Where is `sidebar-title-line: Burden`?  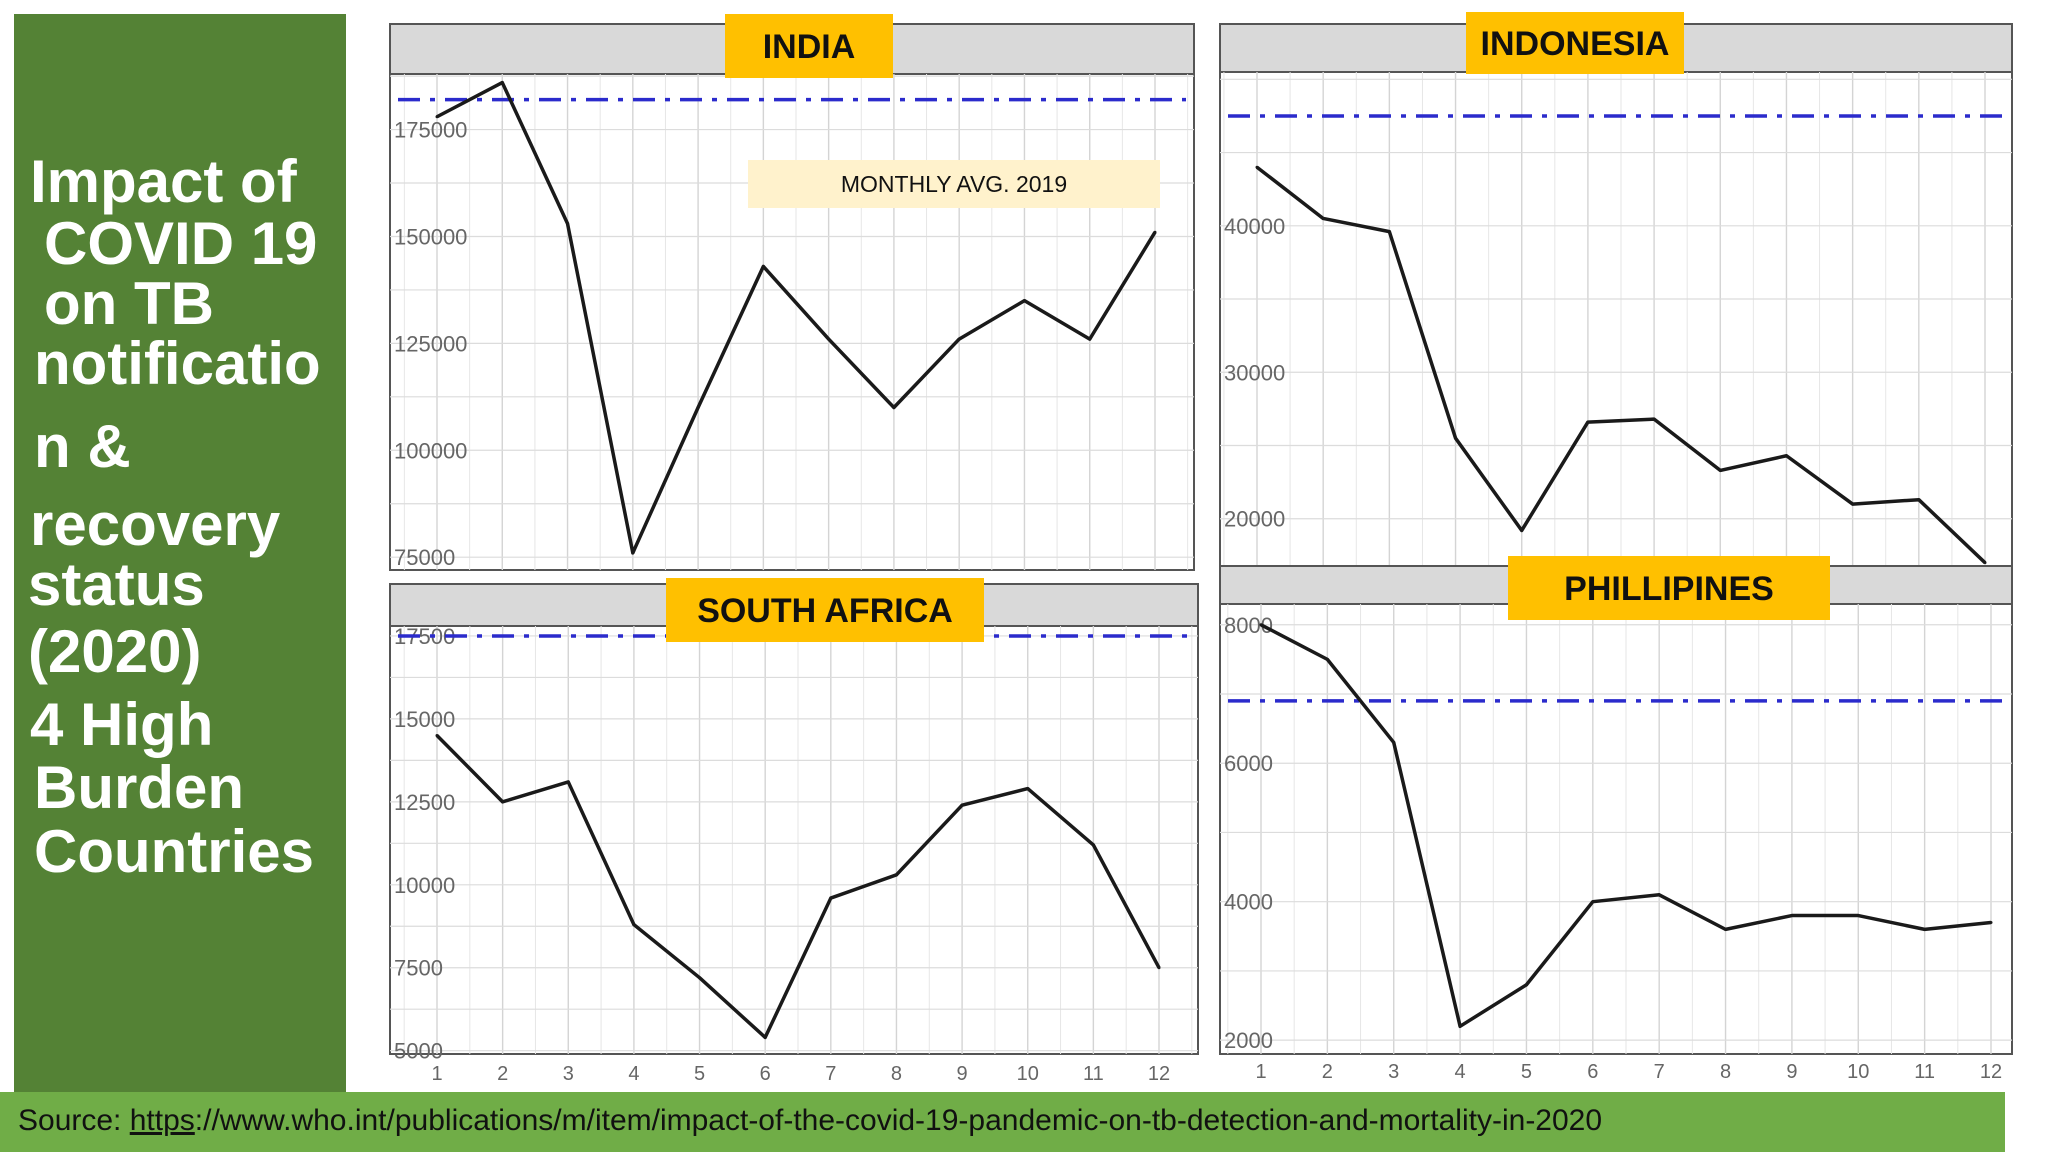 sidebar-title-line: Burden is located at coordinates (139, 787).